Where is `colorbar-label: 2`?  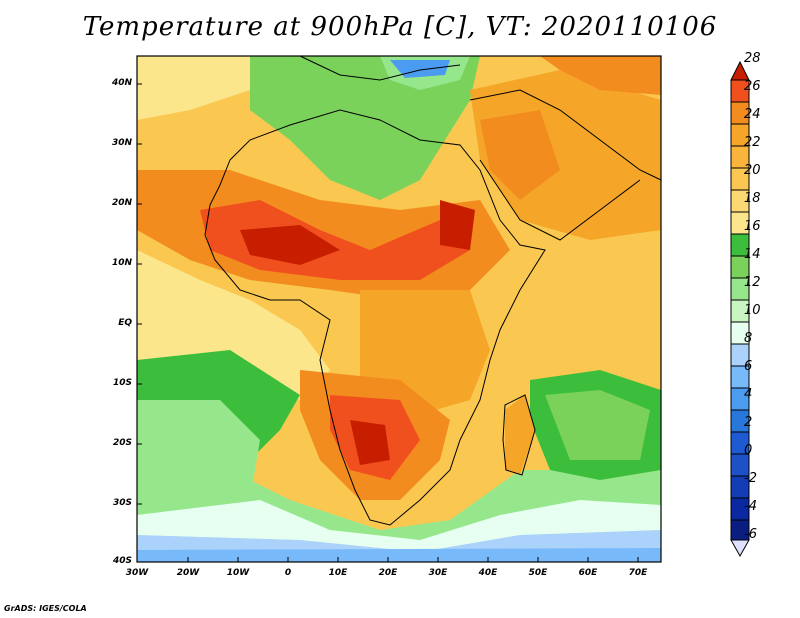
colorbar-label: 2 is located at coordinates (748, 422).